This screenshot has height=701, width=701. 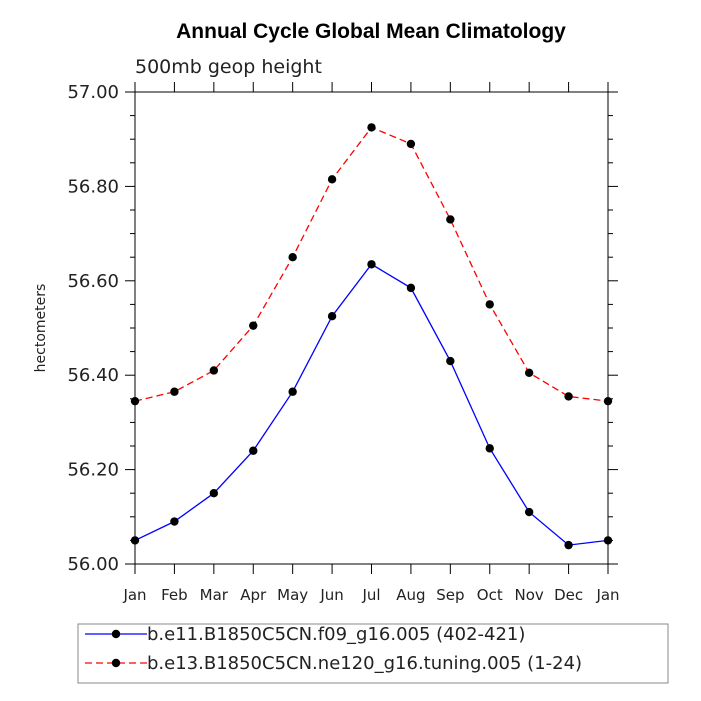 I want to click on x-tick-label: May, so click(x=292, y=595).